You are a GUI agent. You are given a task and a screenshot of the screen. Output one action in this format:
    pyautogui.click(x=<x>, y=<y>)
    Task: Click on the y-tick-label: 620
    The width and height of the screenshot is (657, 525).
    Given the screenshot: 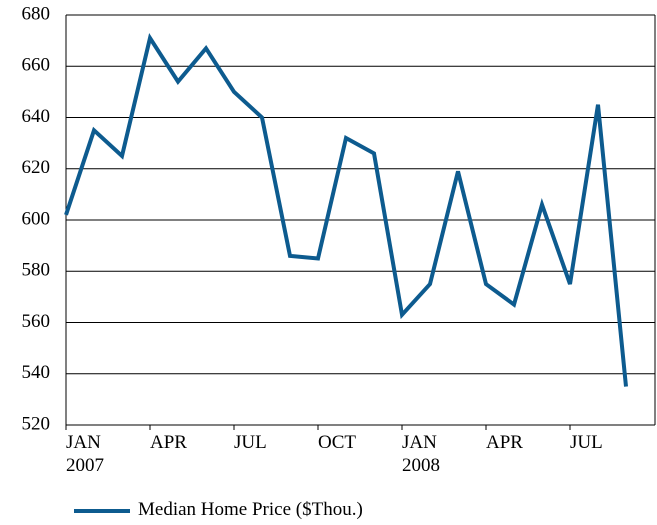 What is the action you would take?
    pyautogui.click(x=36, y=167)
    